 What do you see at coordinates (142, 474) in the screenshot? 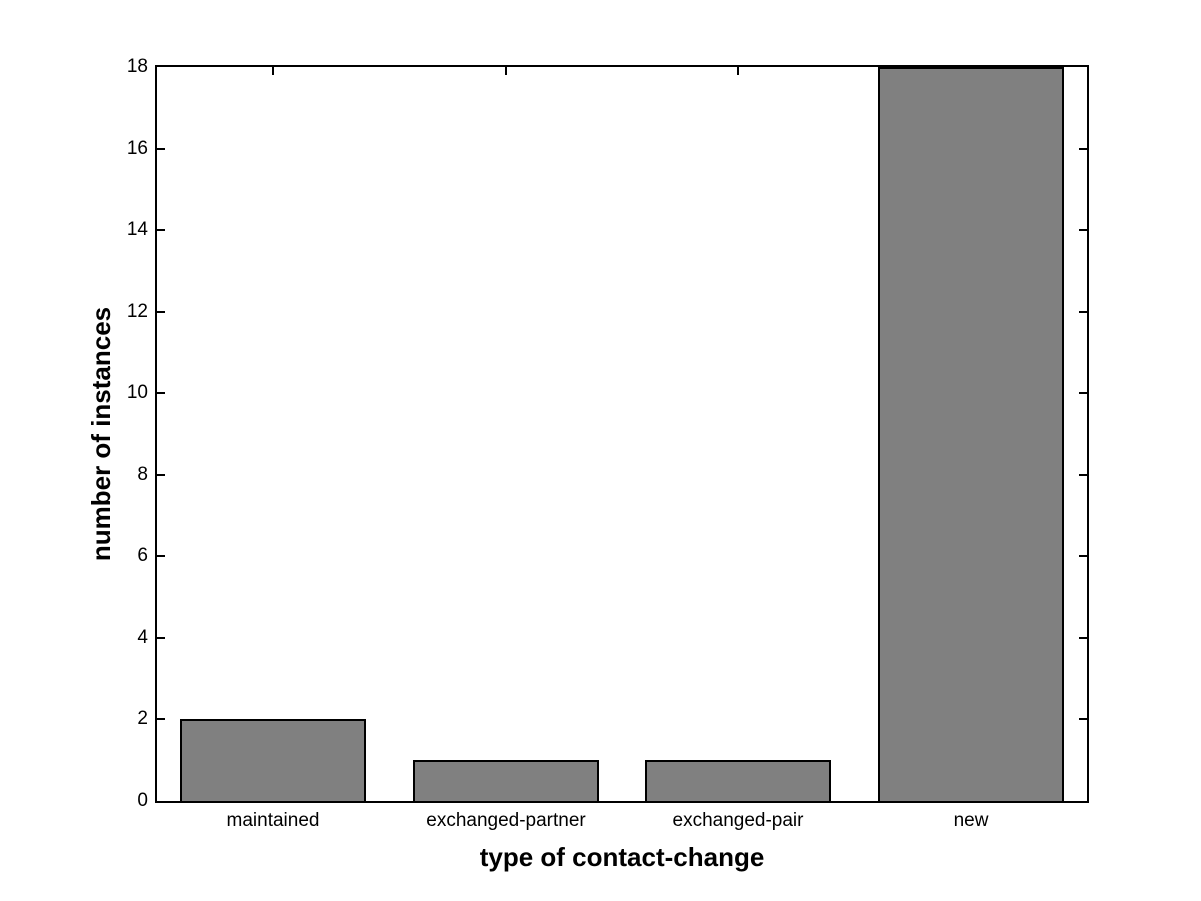
I see `y-tick-label: 8` at bounding box center [142, 474].